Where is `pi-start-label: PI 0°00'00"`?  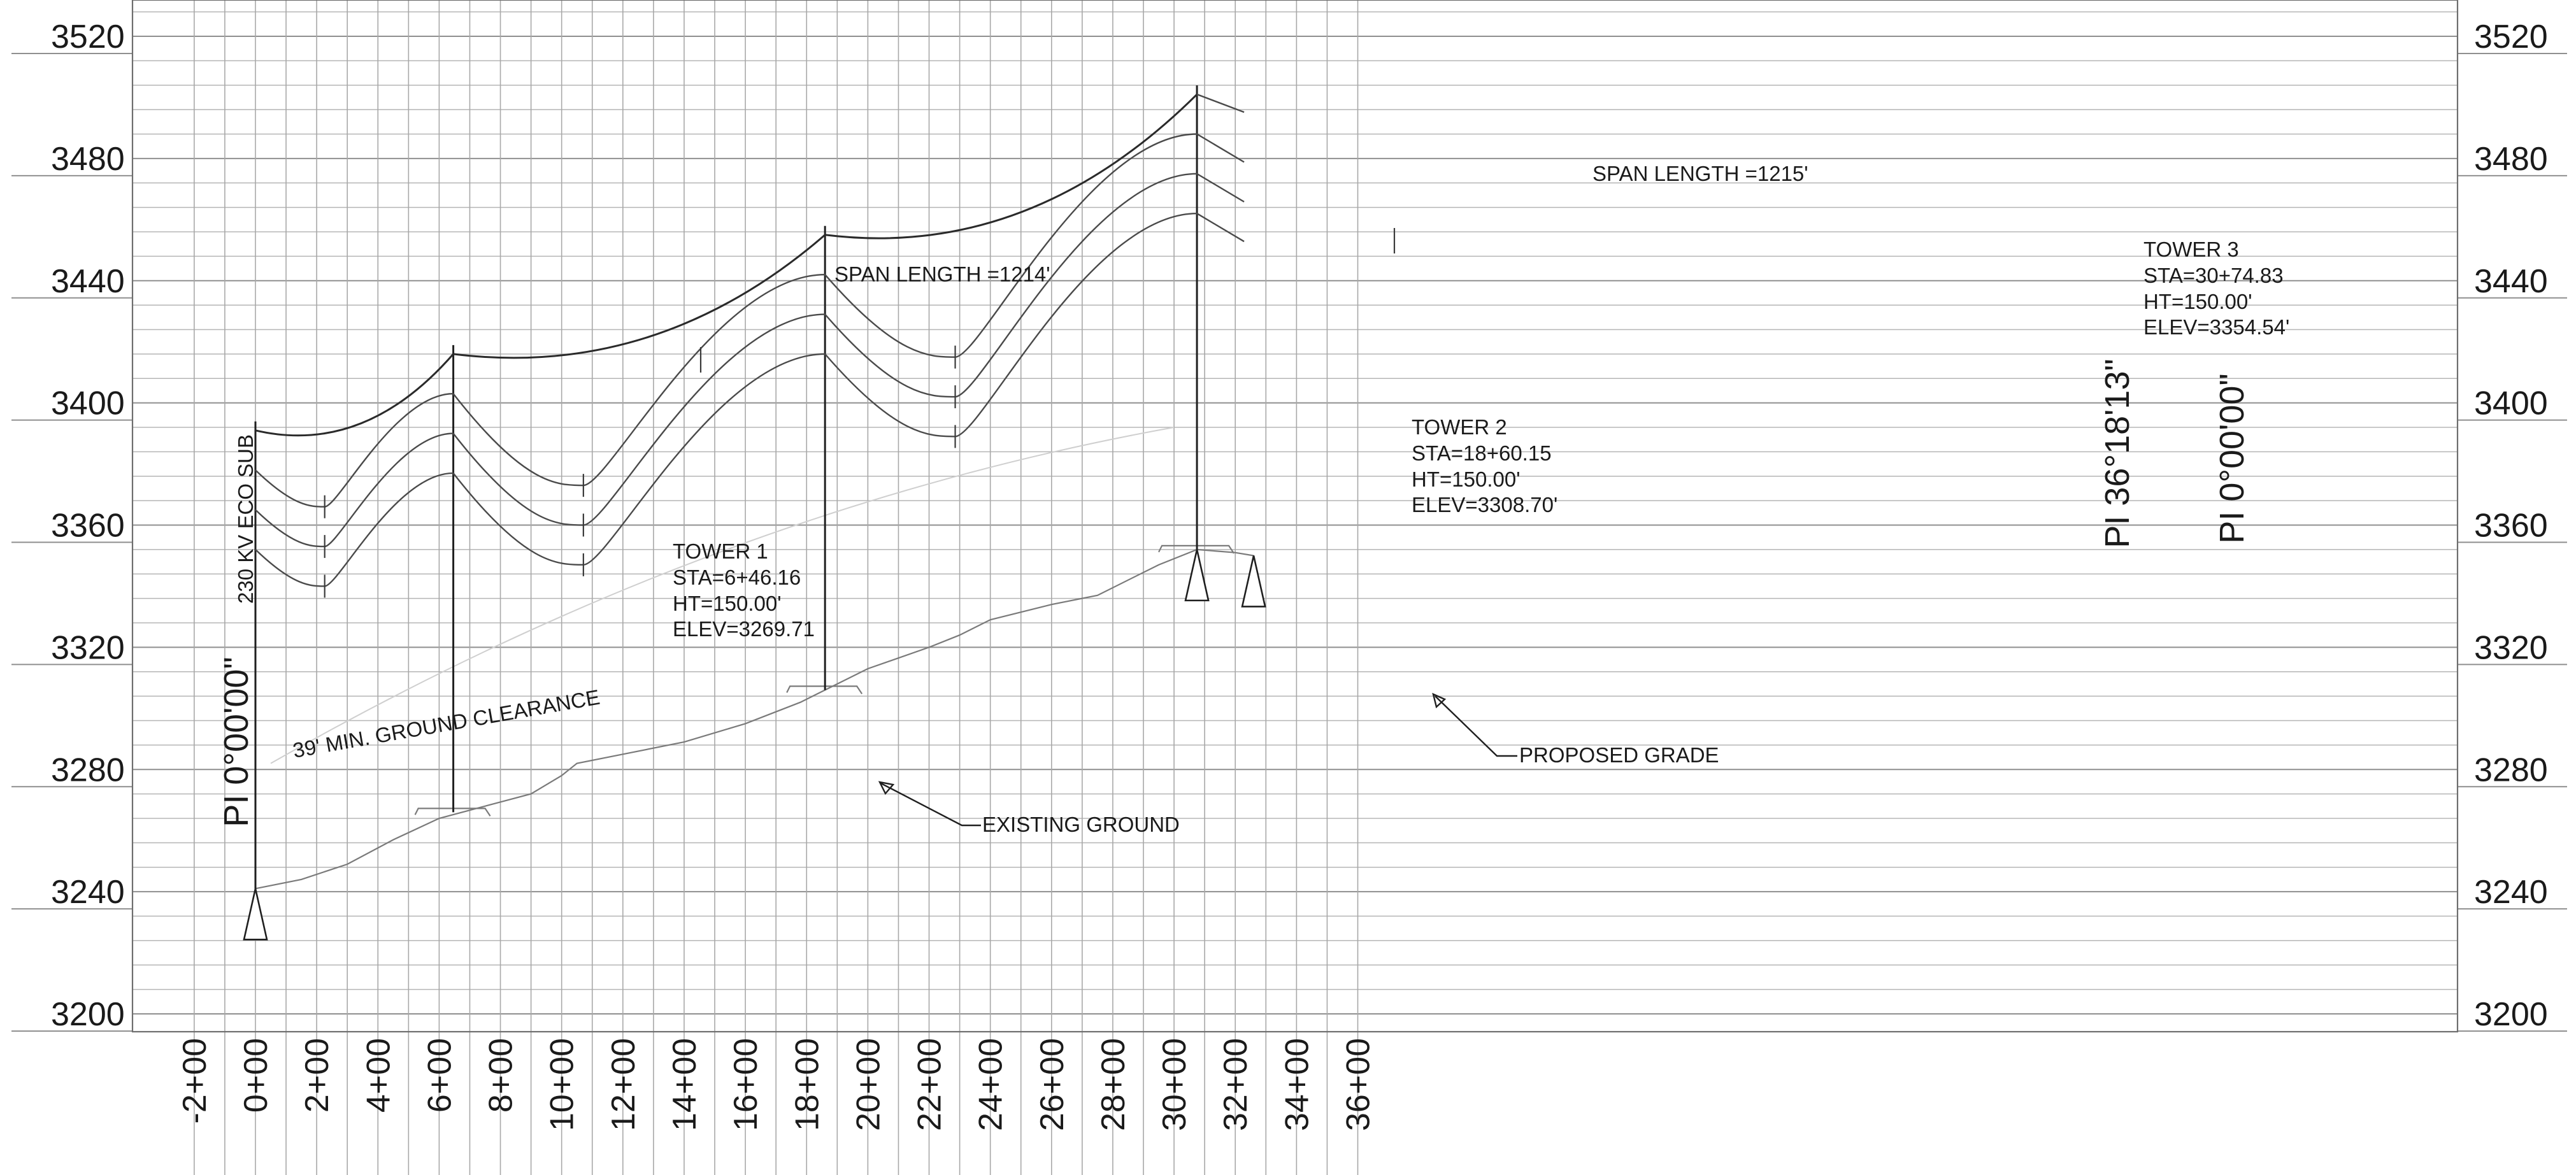 pi-start-label: PI 0°00'00" is located at coordinates (236, 742).